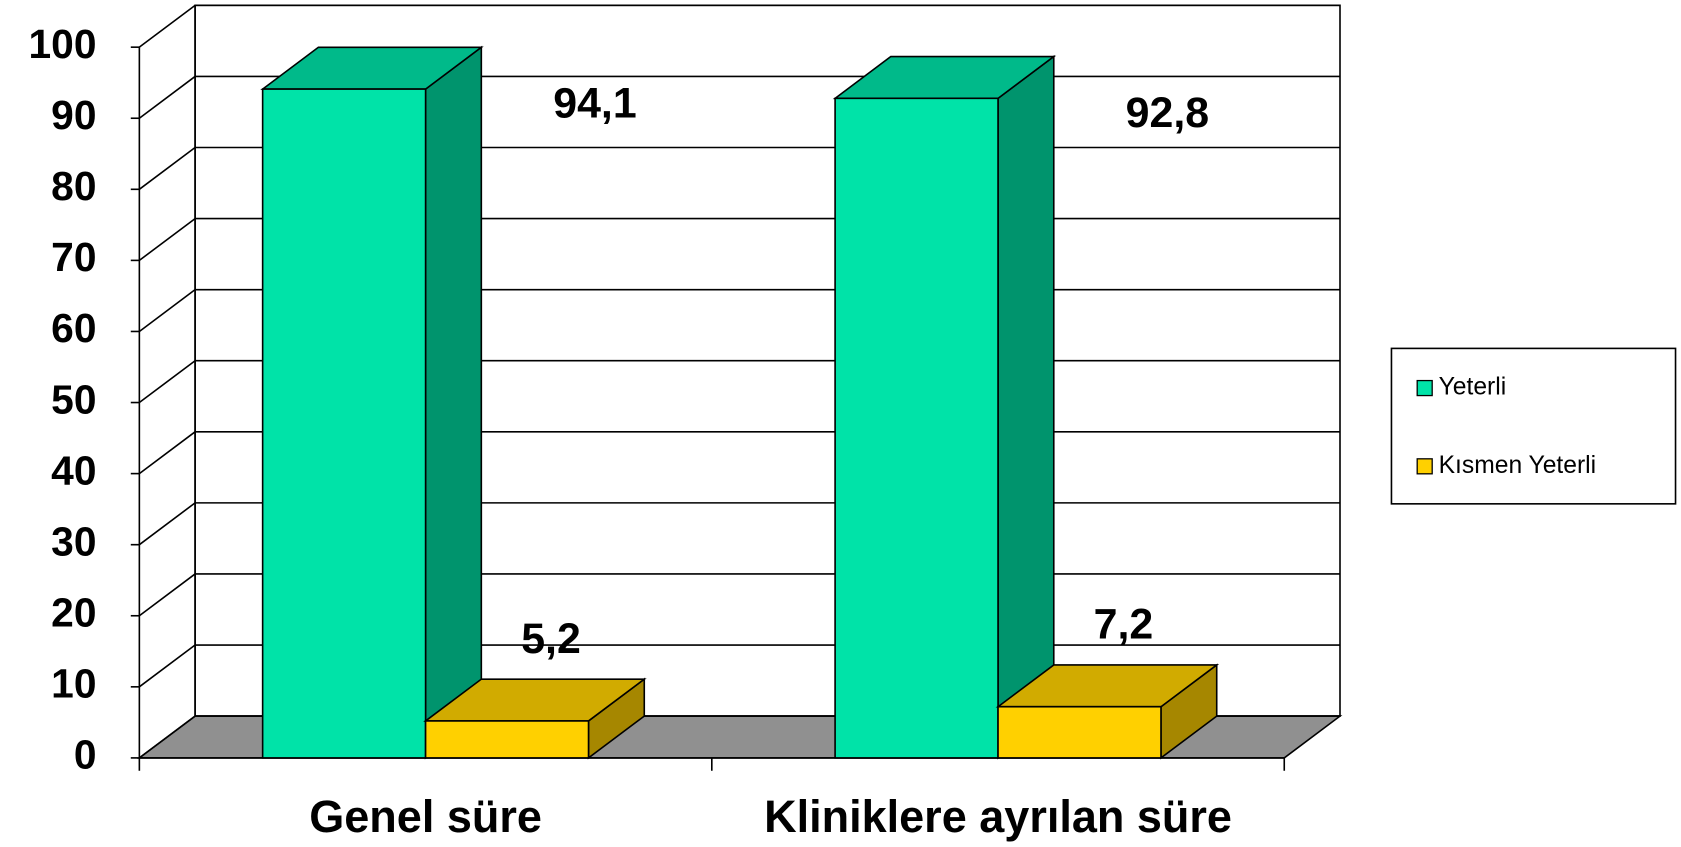 This screenshot has height=847, width=1681. I want to click on legend-label: Kısmen Yeterli, so click(1518, 465).